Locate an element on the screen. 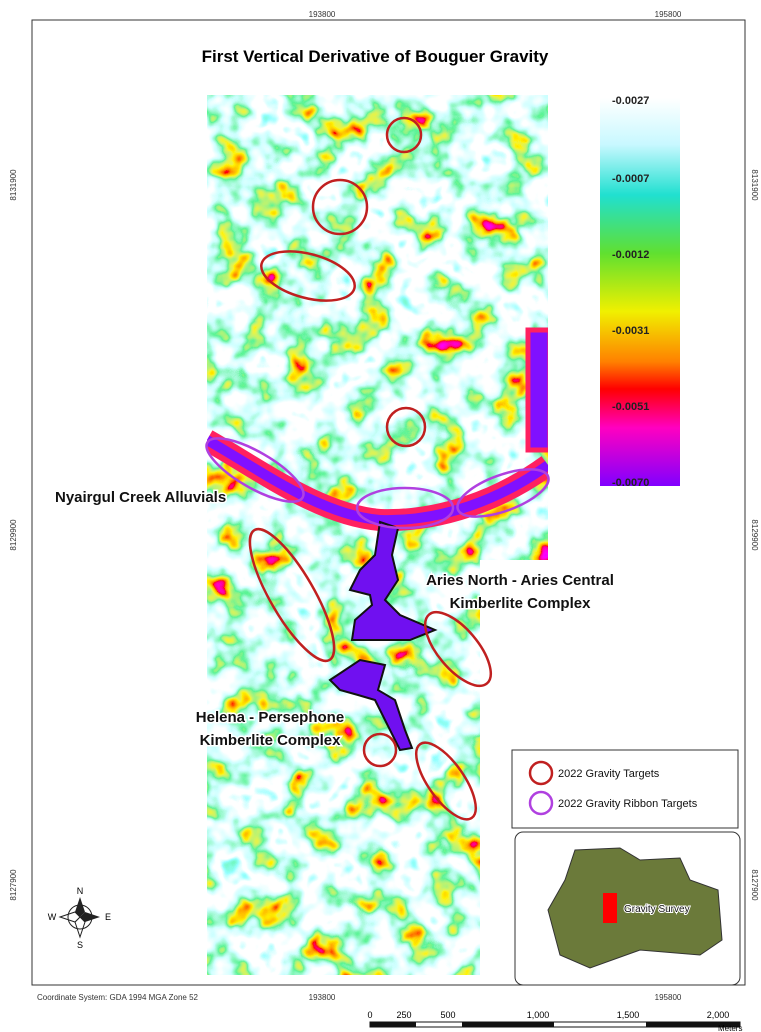 The image size is (761, 1032). inset-region is located at coordinates (635, 908).